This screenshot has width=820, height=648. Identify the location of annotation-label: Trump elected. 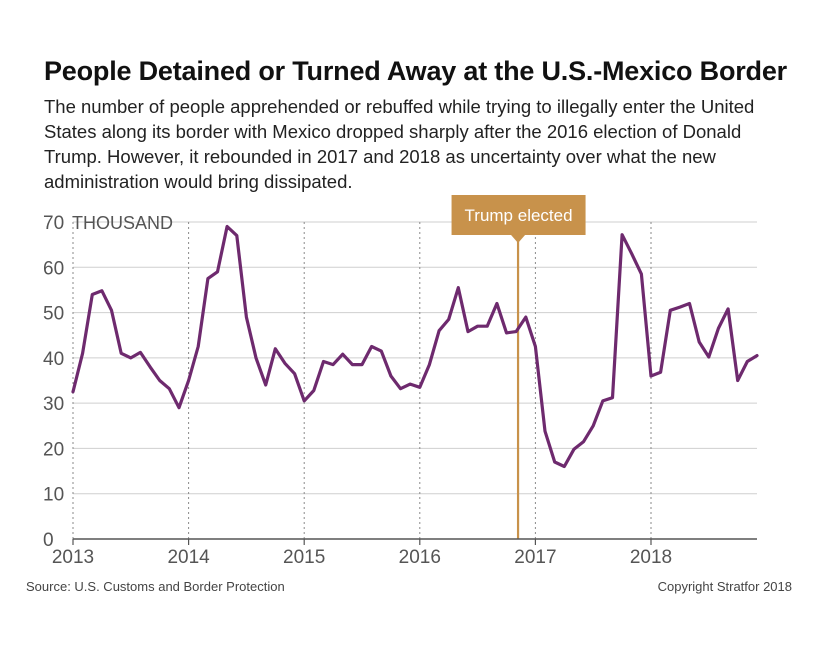
(519, 215).